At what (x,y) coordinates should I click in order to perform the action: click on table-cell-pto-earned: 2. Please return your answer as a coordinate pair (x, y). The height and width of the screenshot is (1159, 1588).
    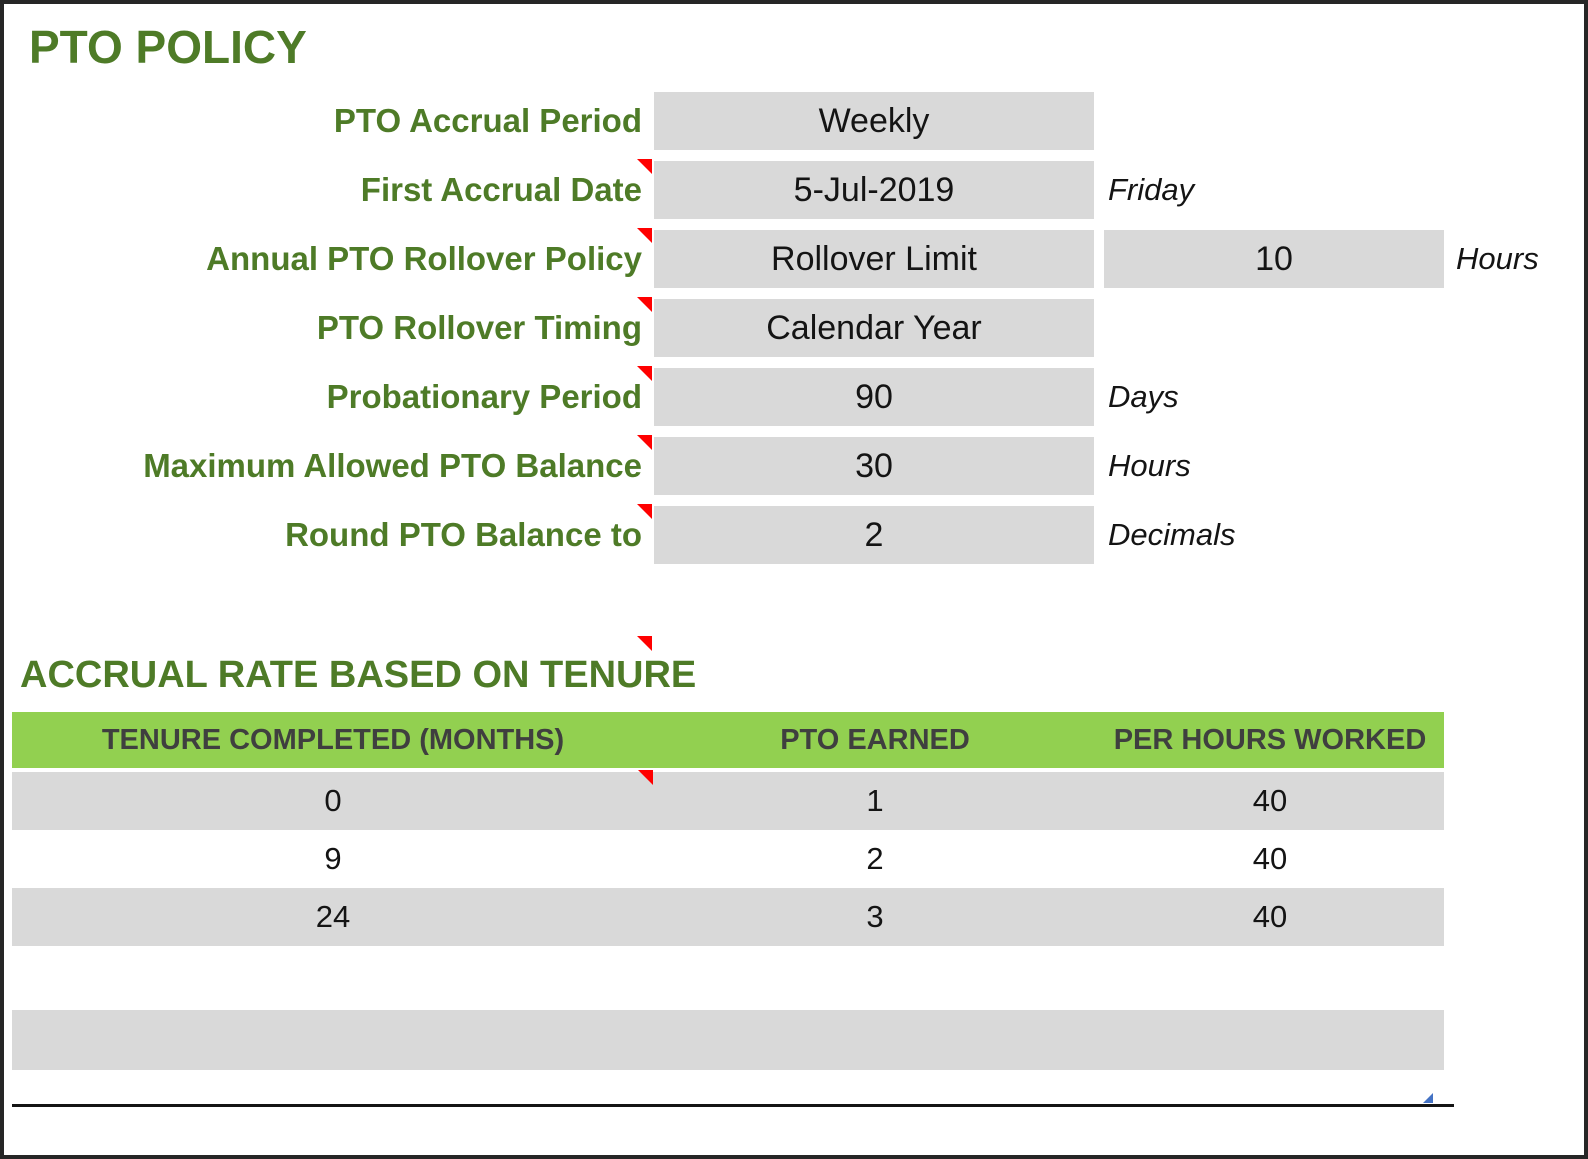
    Looking at the image, I should click on (875, 858).